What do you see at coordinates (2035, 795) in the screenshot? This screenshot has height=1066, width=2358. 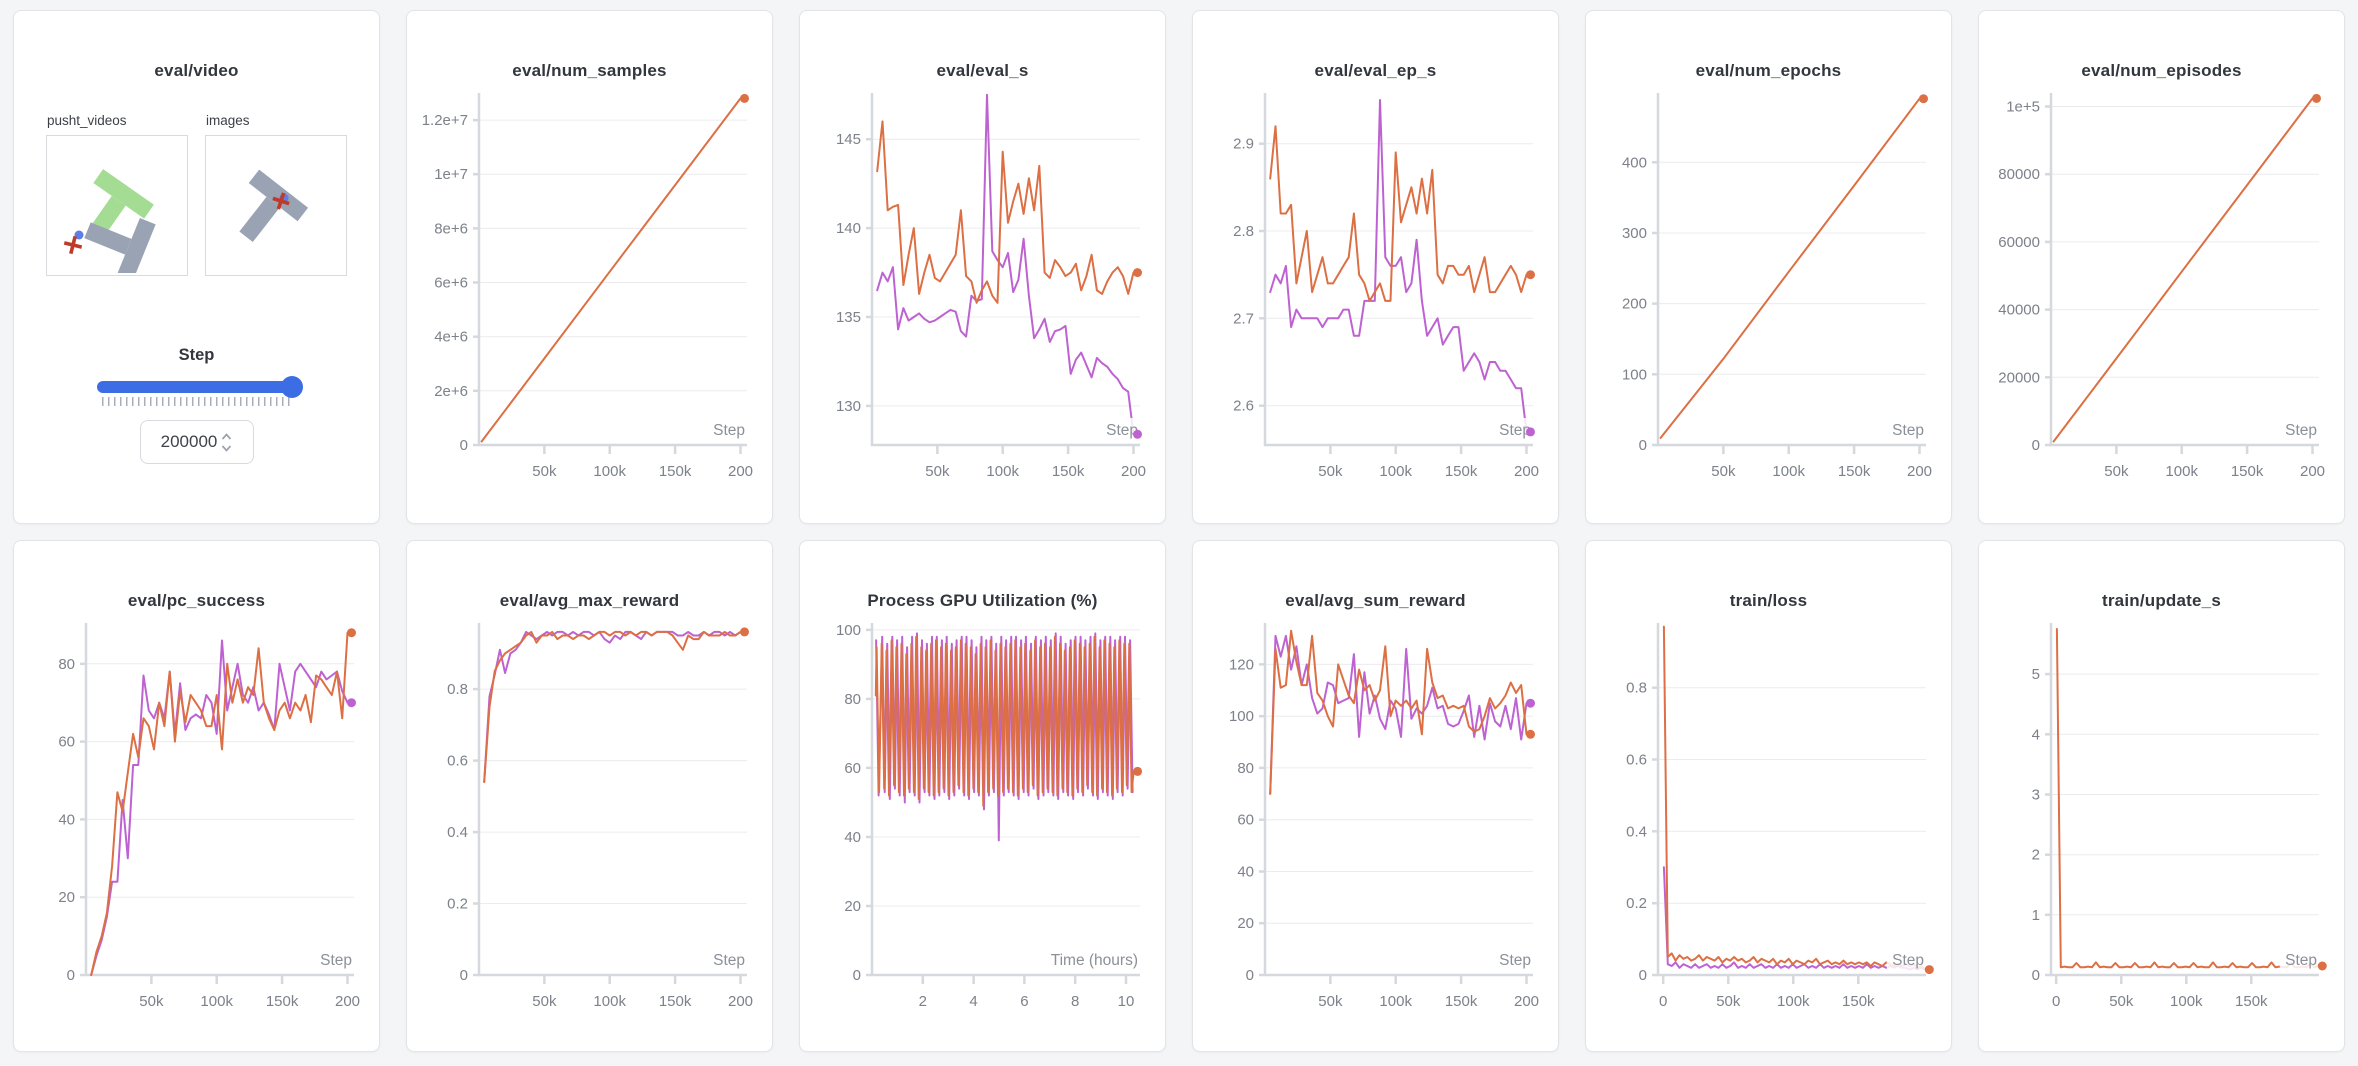 I see `svg-text: 3` at bounding box center [2035, 795].